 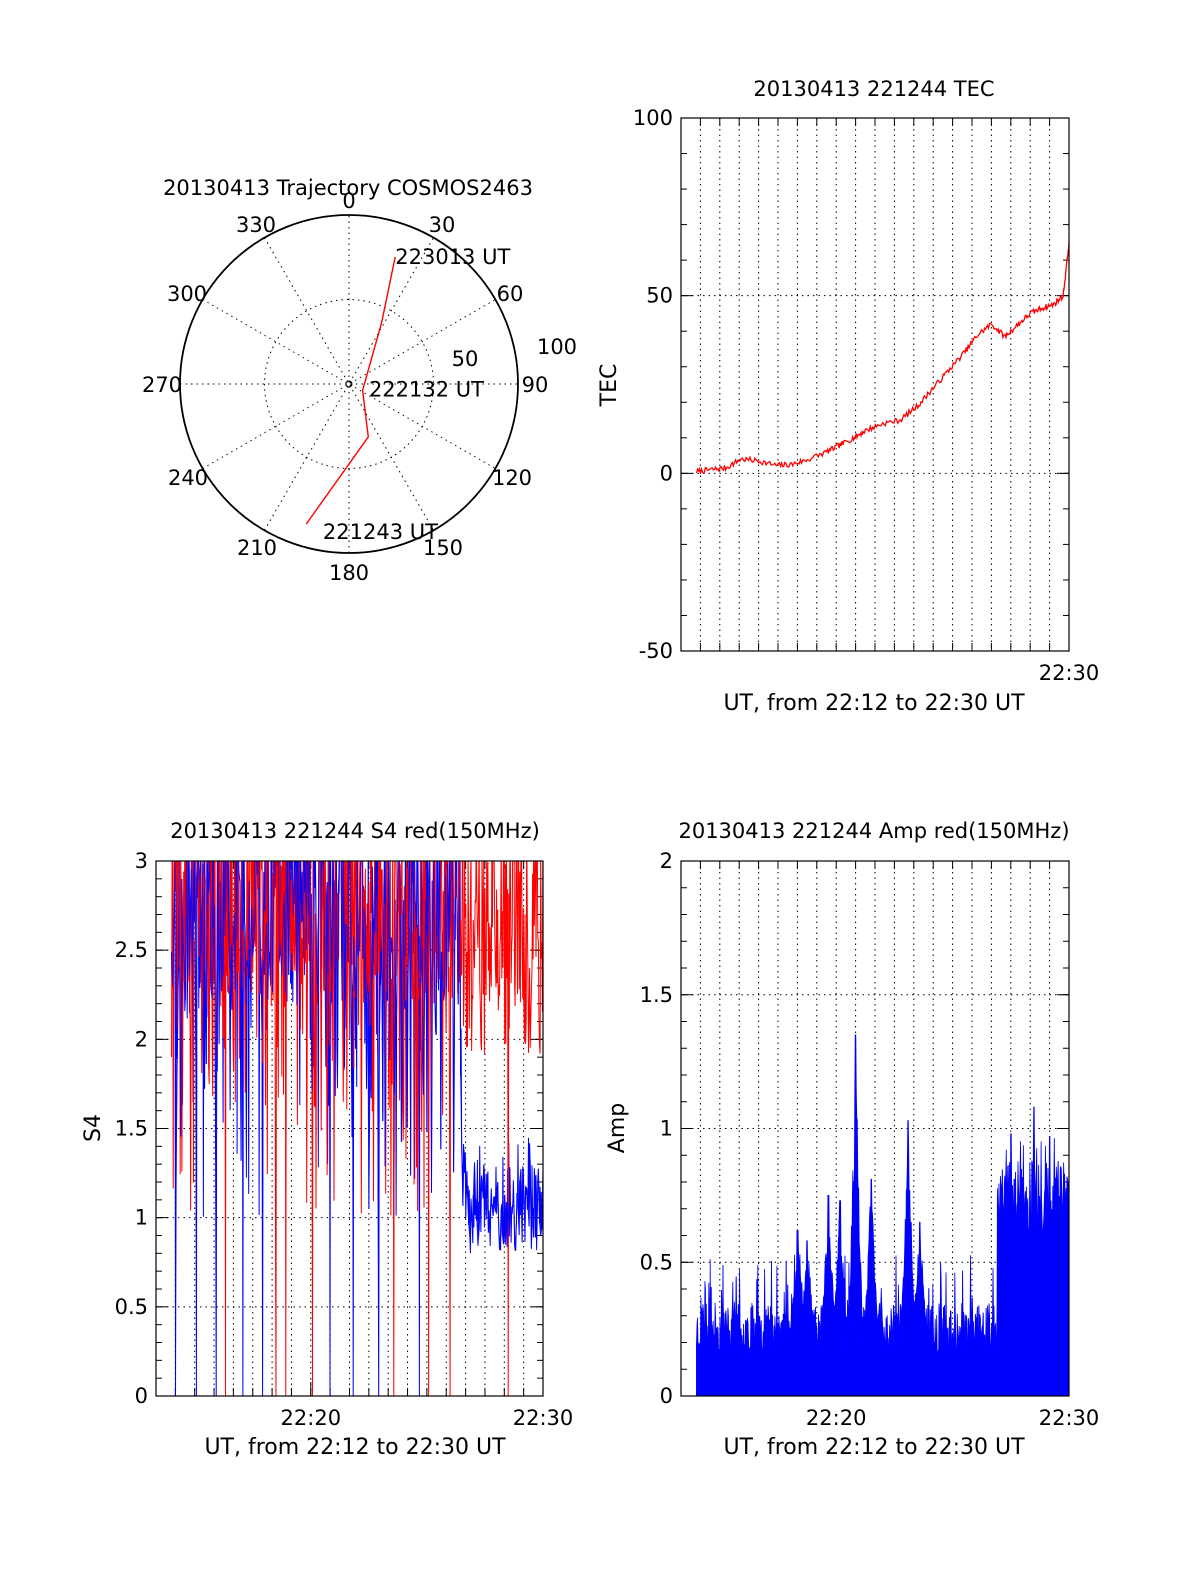 I want to click on polar-time-annotation: 222132 UT, so click(x=426, y=389).